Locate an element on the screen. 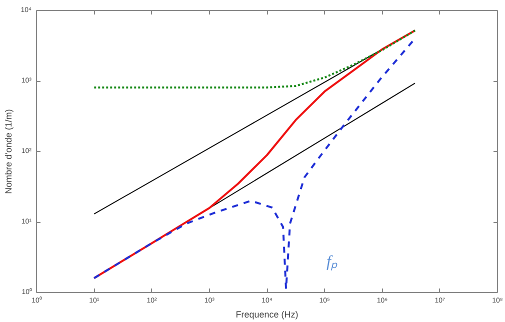 Image resolution: width=505 pixels, height=322 pixels. annotation: fₚ is located at coordinates (332, 262).